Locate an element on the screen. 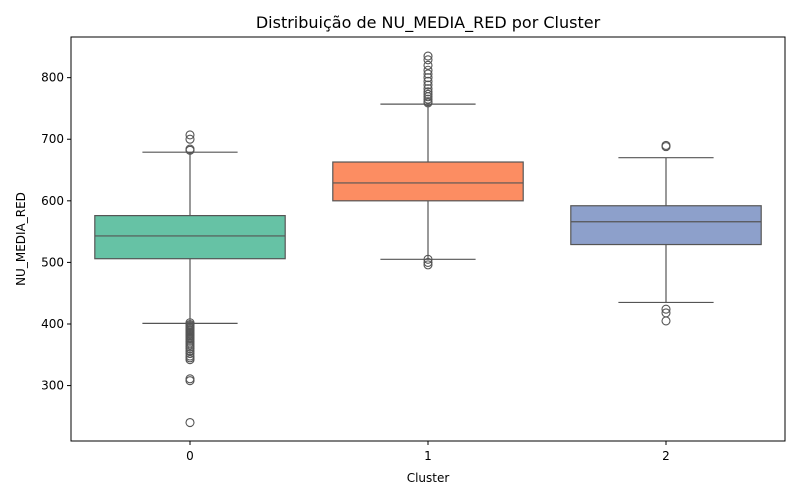 This screenshot has width=800, height=500. x-tick-label: 2 is located at coordinates (666, 456).